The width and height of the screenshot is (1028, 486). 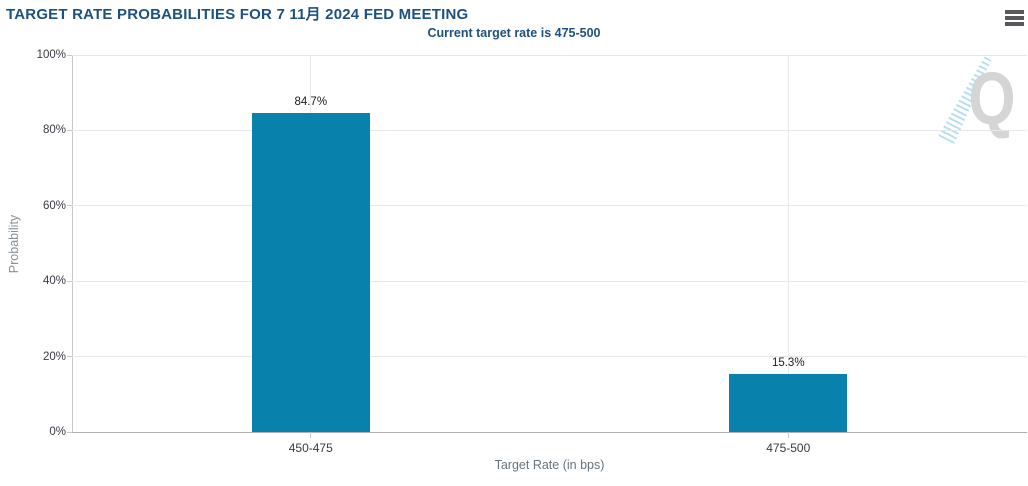 What do you see at coordinates (14, 244) in the screenshot?
I see `y-axis-title: Probability` at bounding box center [14, 244].